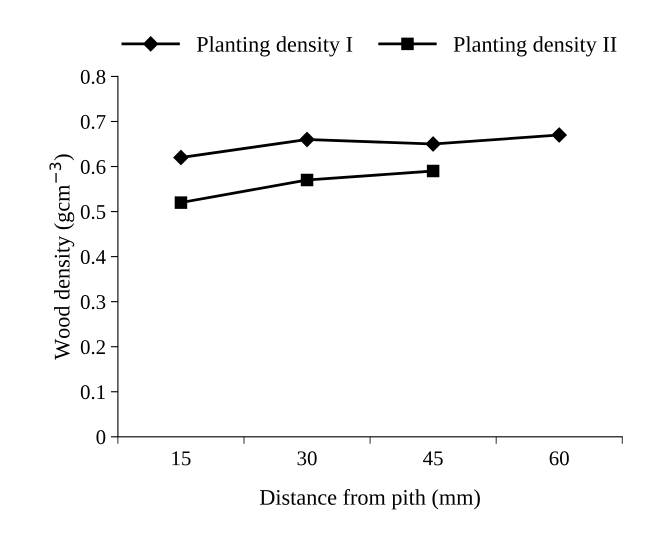  I want to click on y-tick-label: 0.6, so click(93, 167).